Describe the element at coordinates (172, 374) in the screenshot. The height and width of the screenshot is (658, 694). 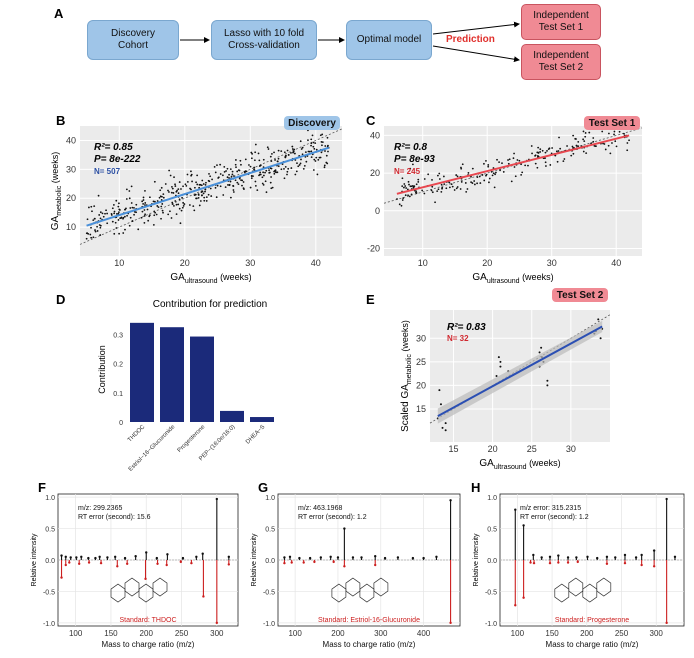
I see `bar` at that location.